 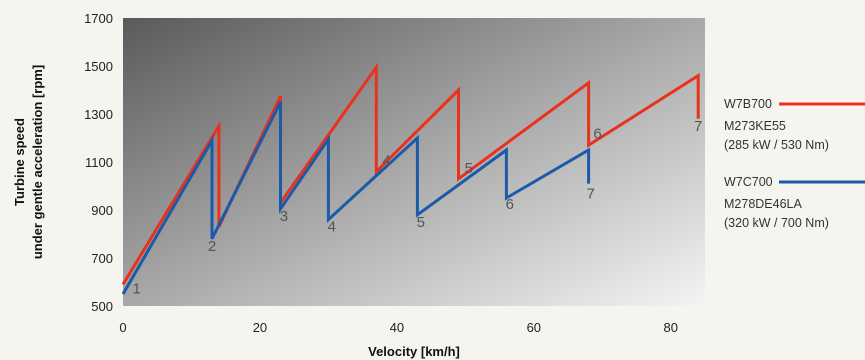 I want to click on x-tick-label: 40, so click(x=397, y=327).